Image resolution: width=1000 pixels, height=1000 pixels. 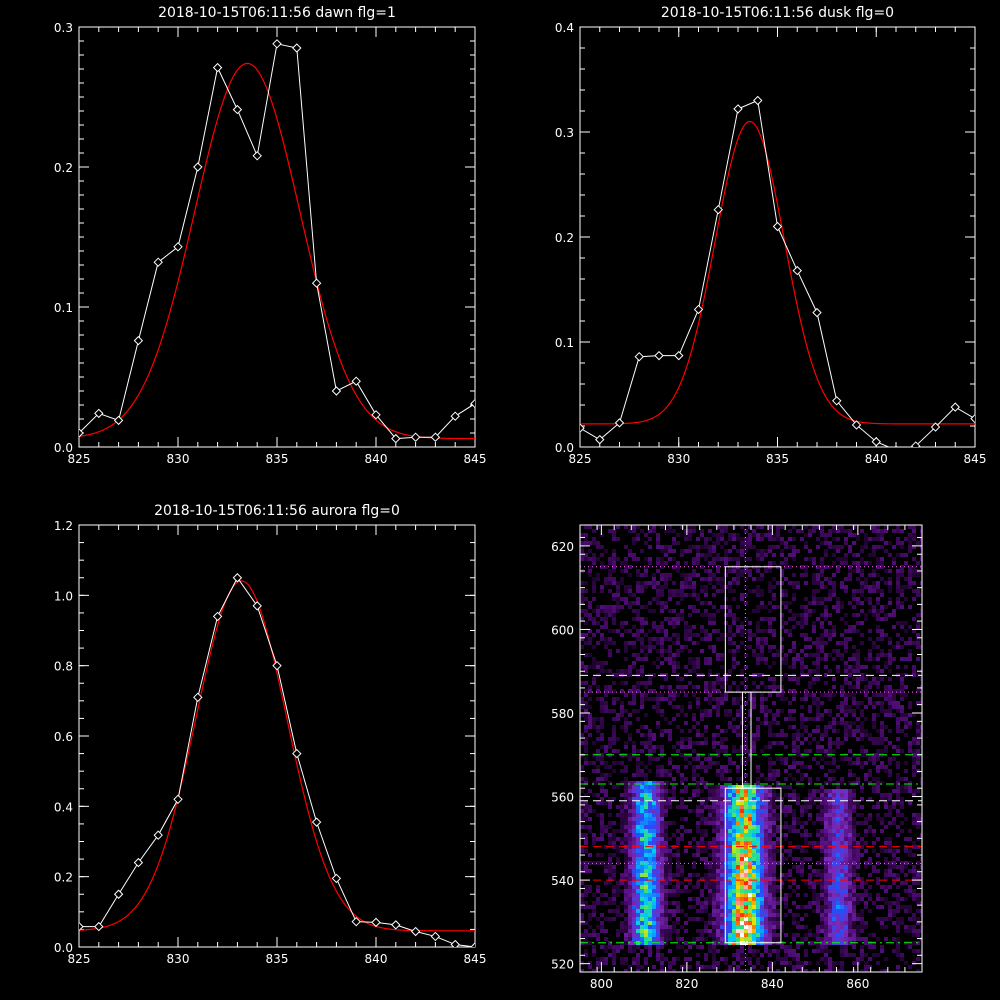 I want to click on data-point-marker, so click(x=99, y=926).